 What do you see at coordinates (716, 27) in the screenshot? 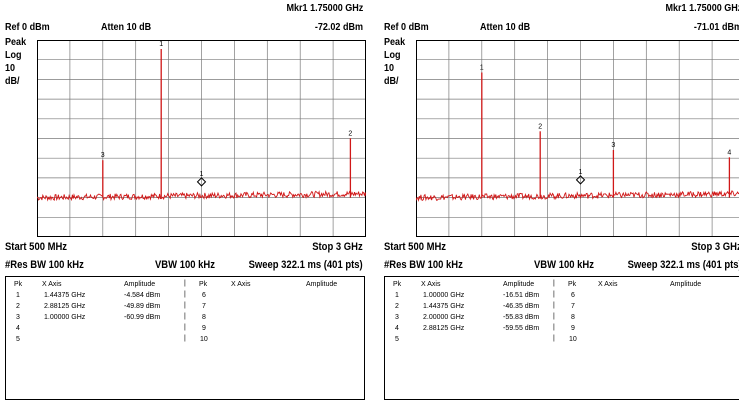
I see `marker-amplitude: -71.01 dBm` at bounding box center [716, 27].